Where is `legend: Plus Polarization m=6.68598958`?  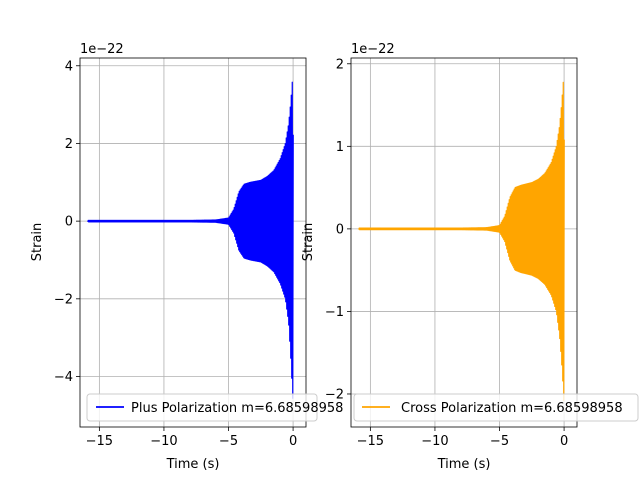 legend: Plus Polarization m=6.68598958 is located at coordinates (214, 407).